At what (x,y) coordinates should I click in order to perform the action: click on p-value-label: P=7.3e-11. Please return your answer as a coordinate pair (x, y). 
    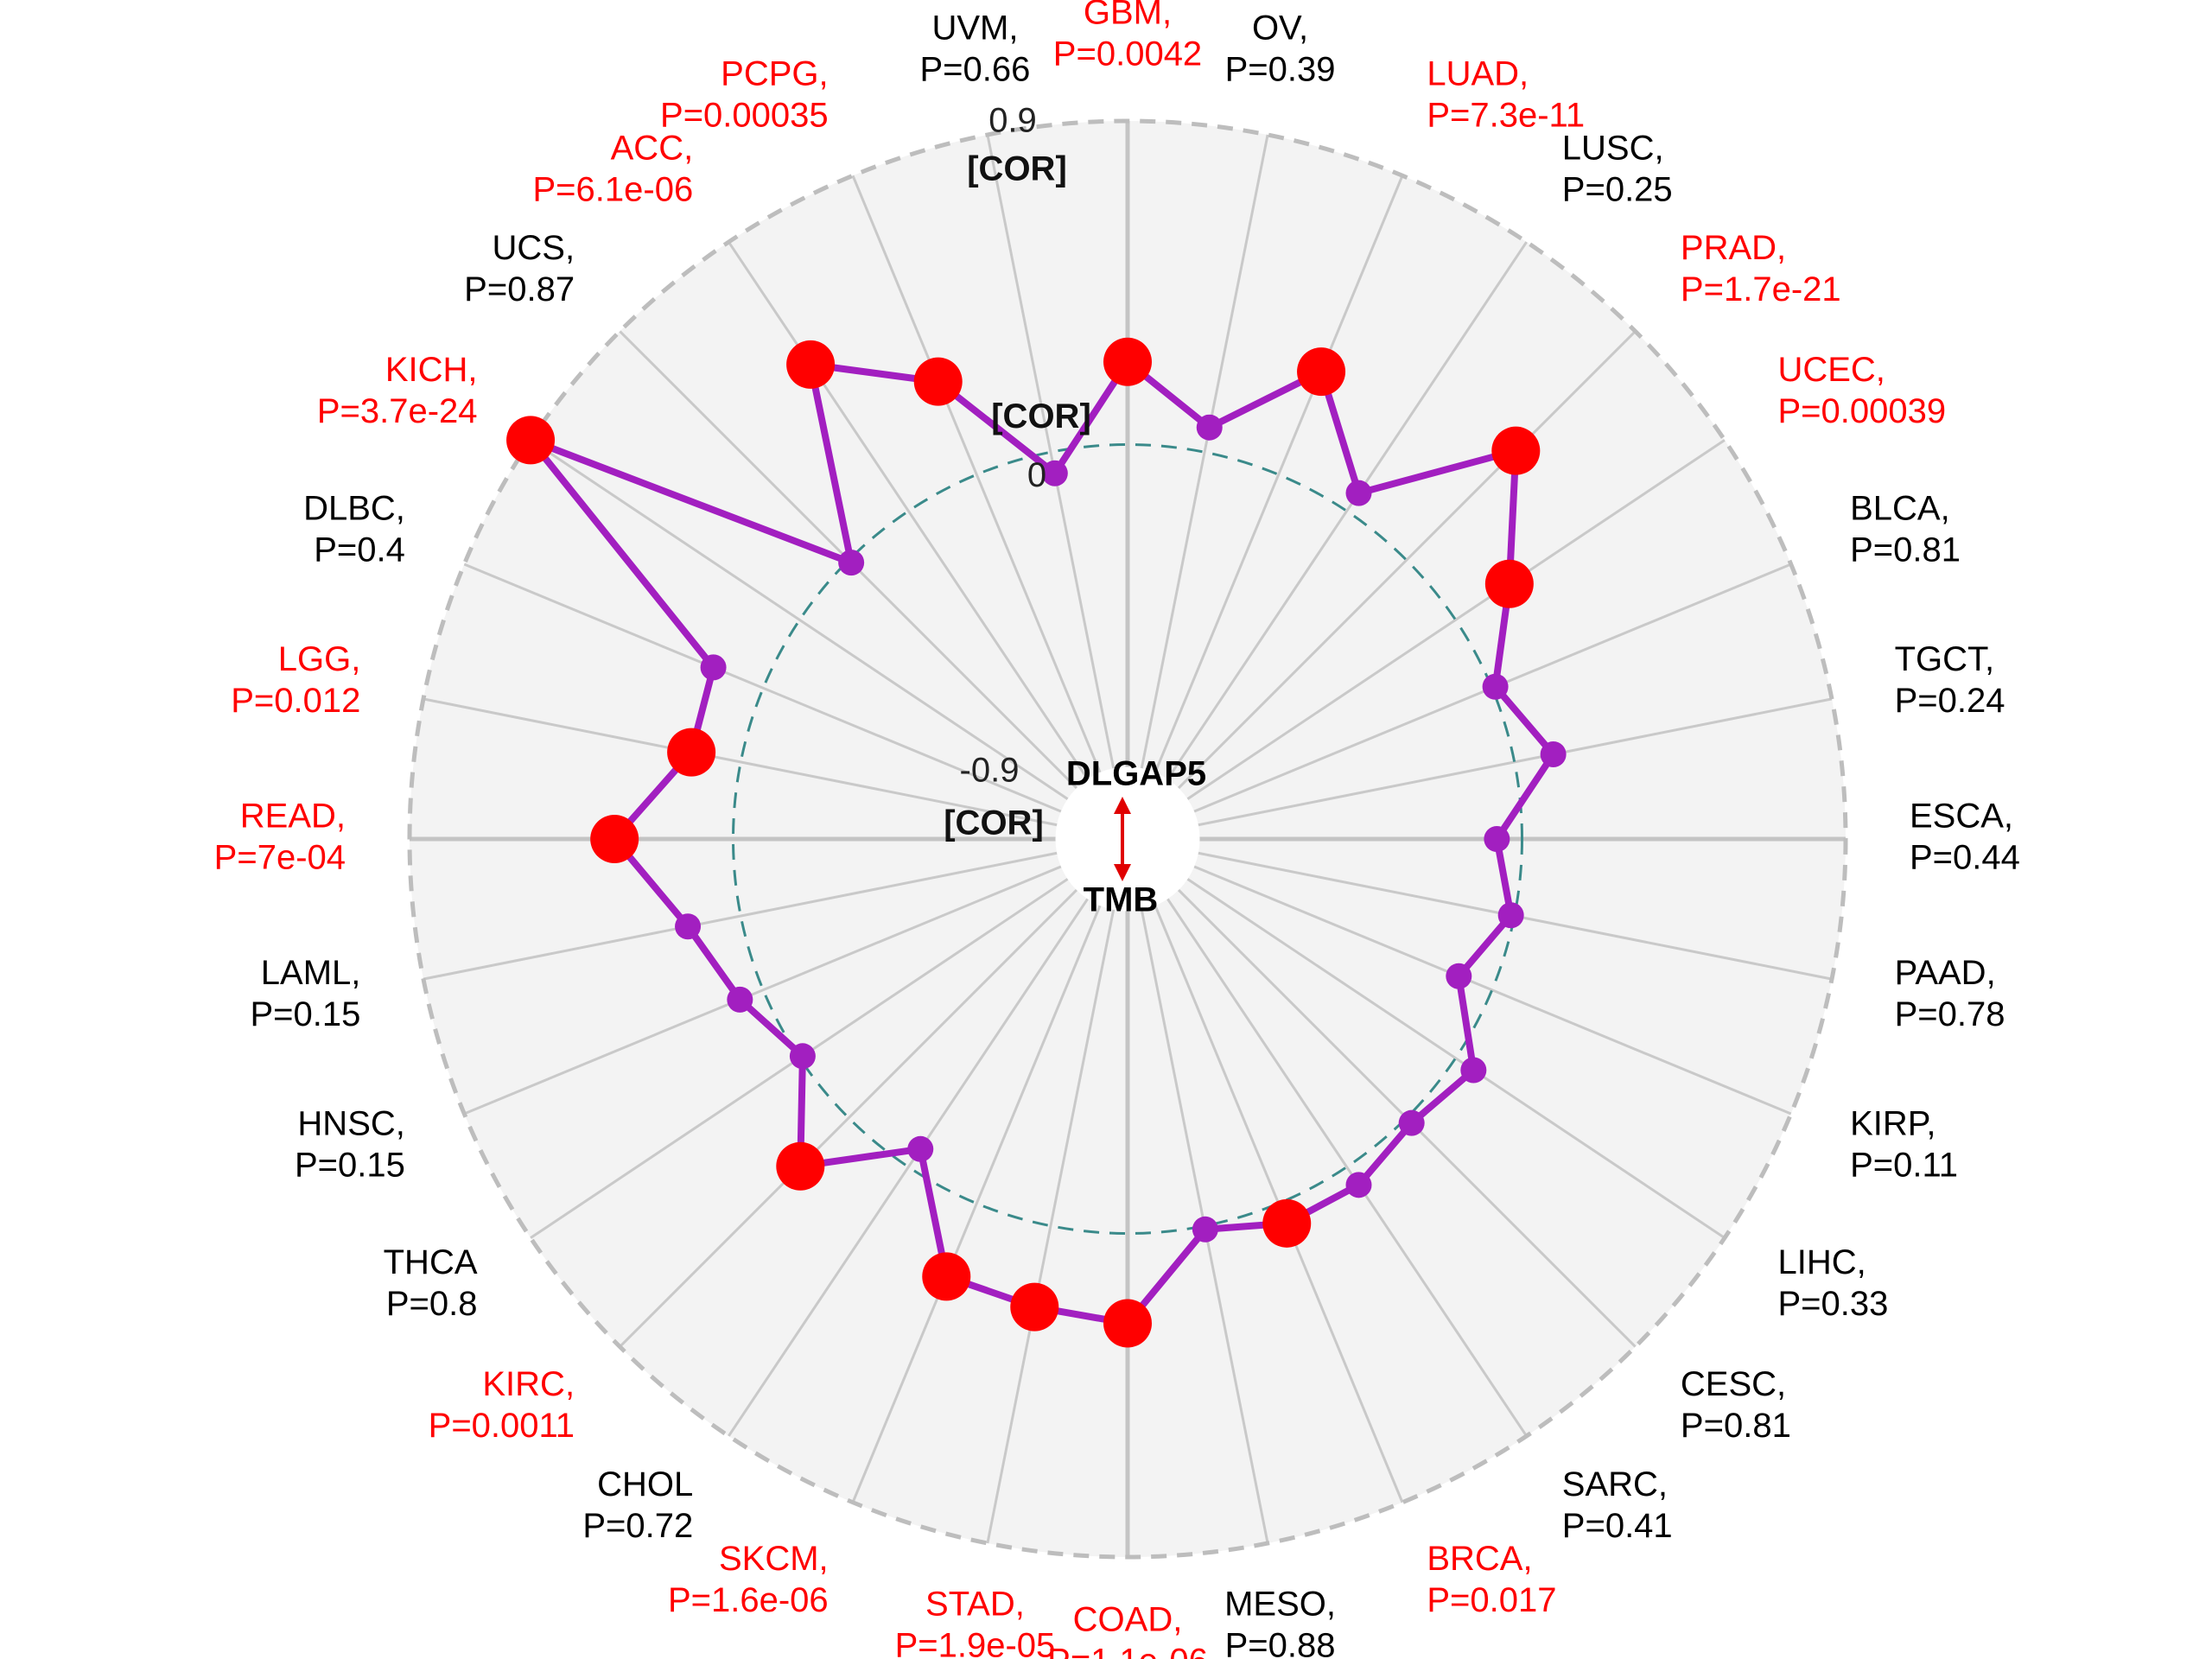
    Looking at the image, I should click on (1506, 115).